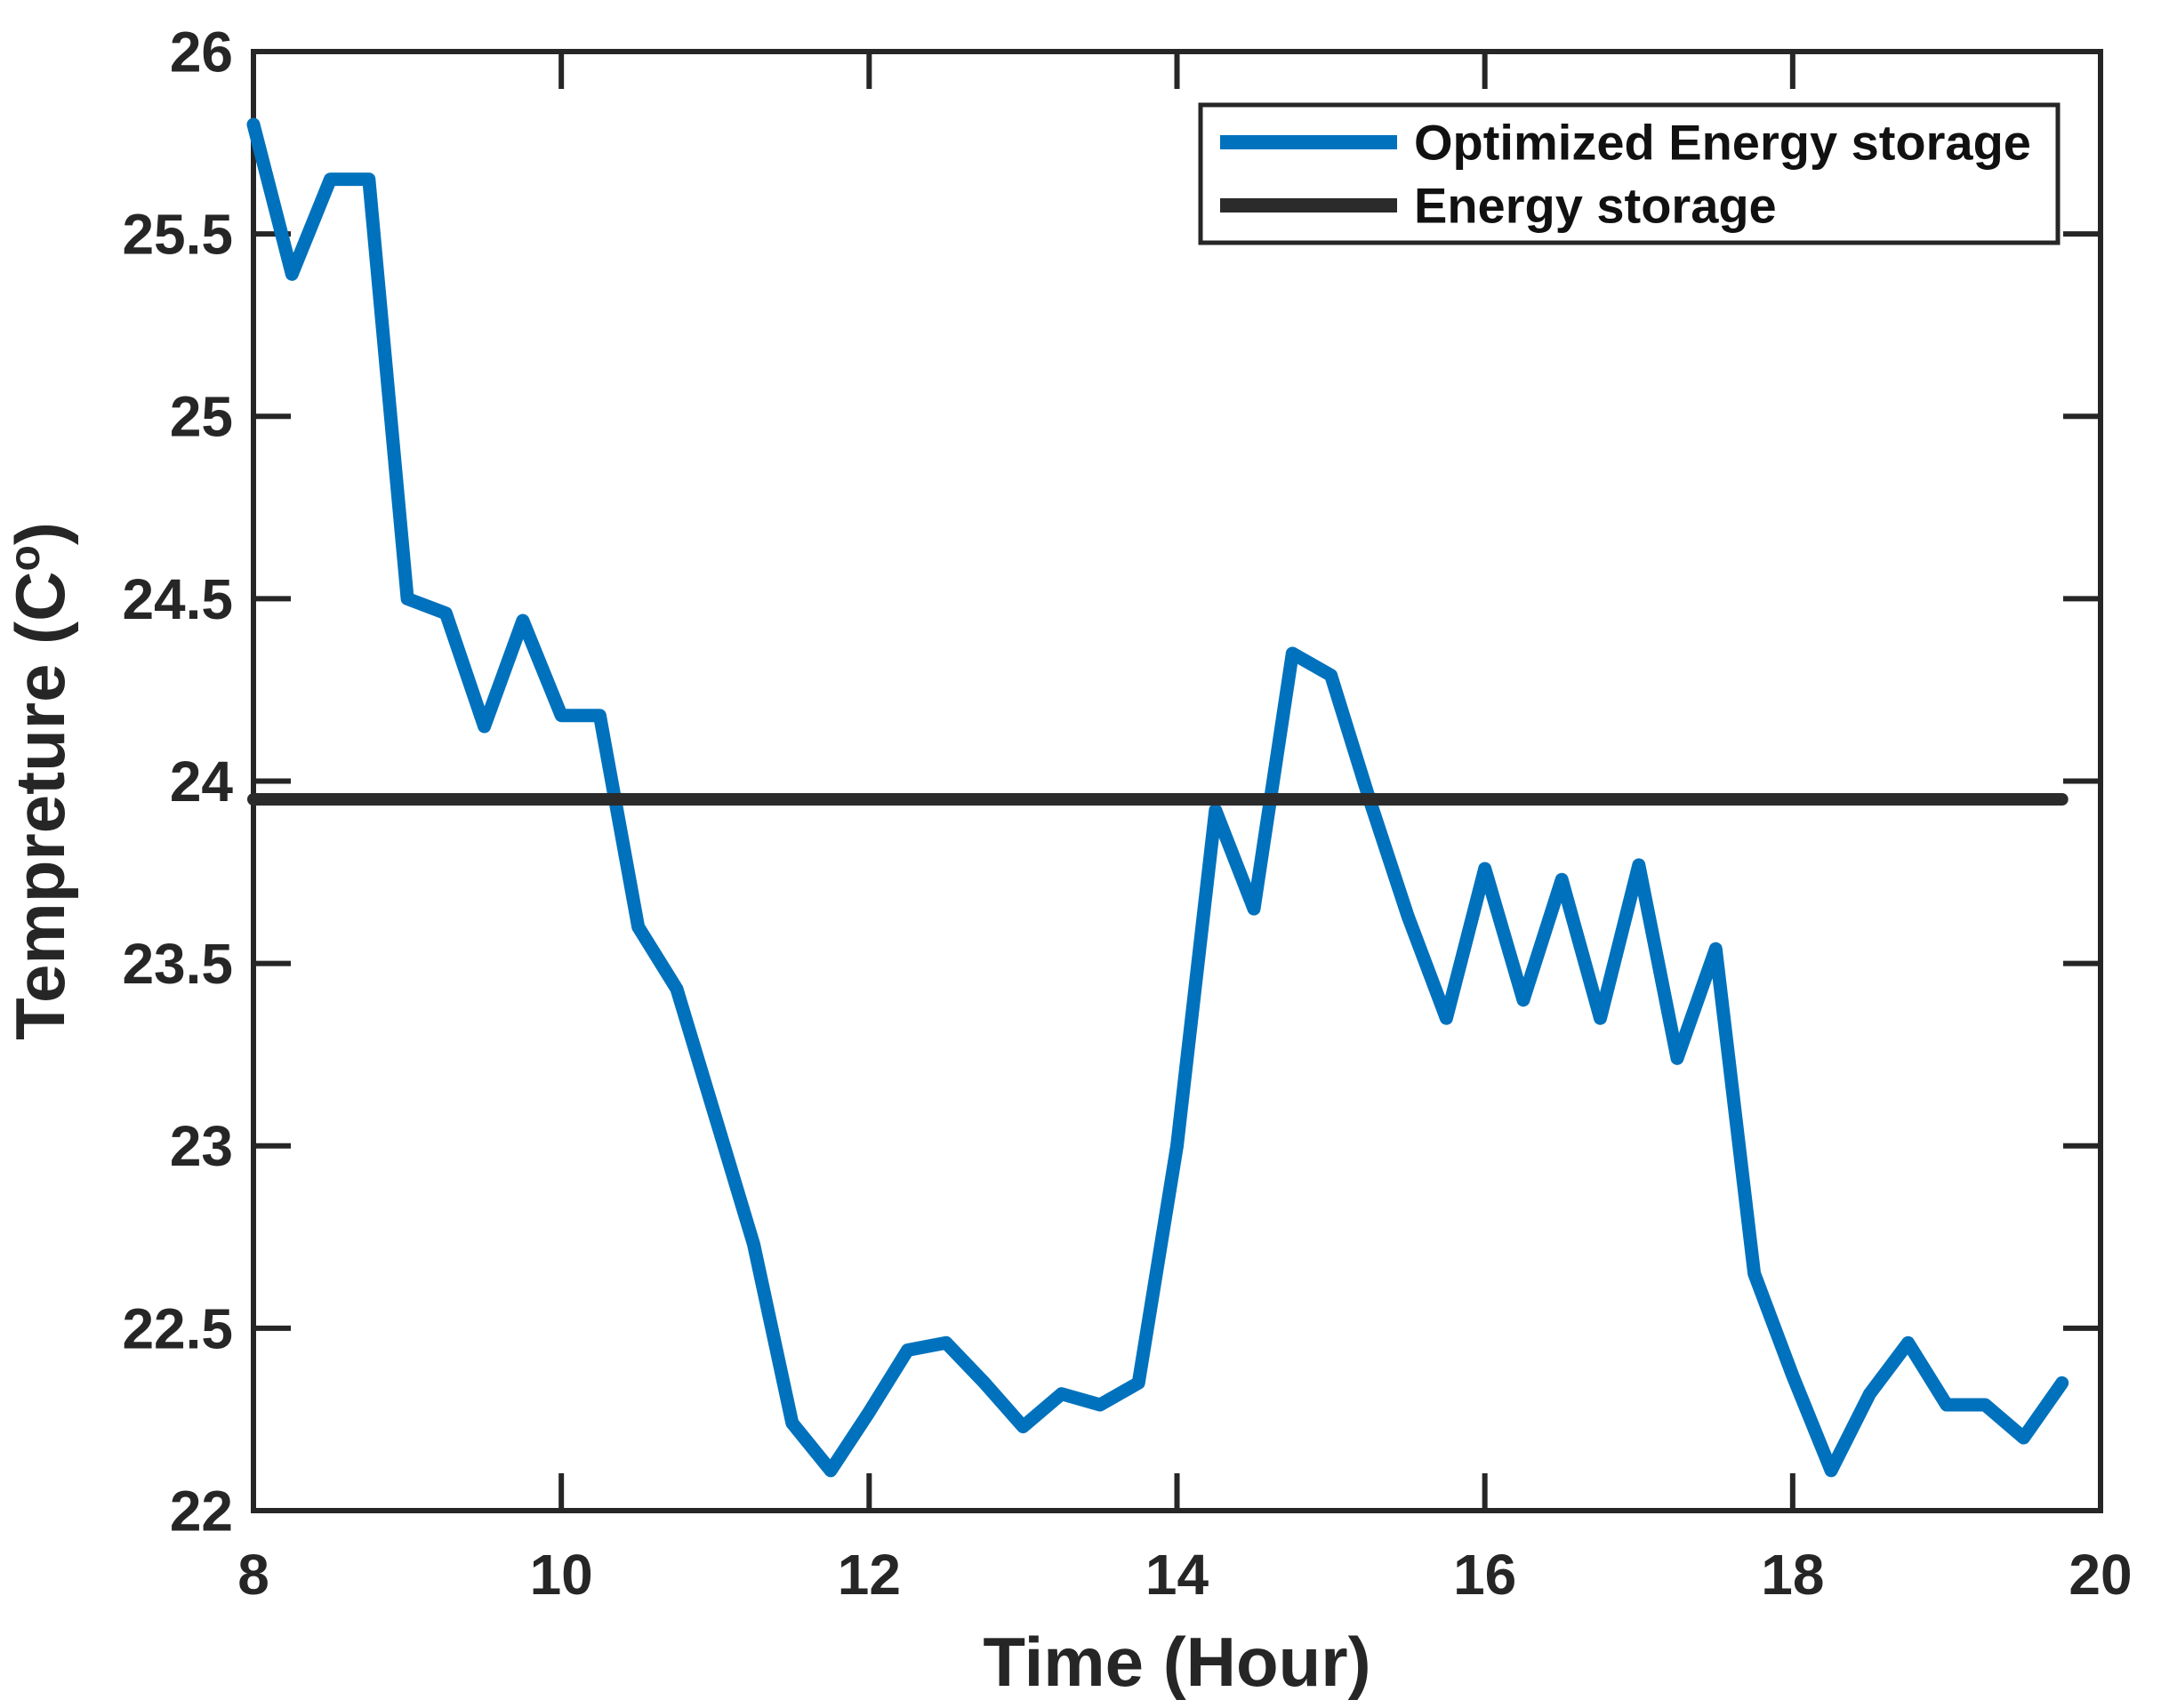  Describe the element at coordinates (201, 1511) in the screenshot. I see `y-tick-label: 22` at that location.